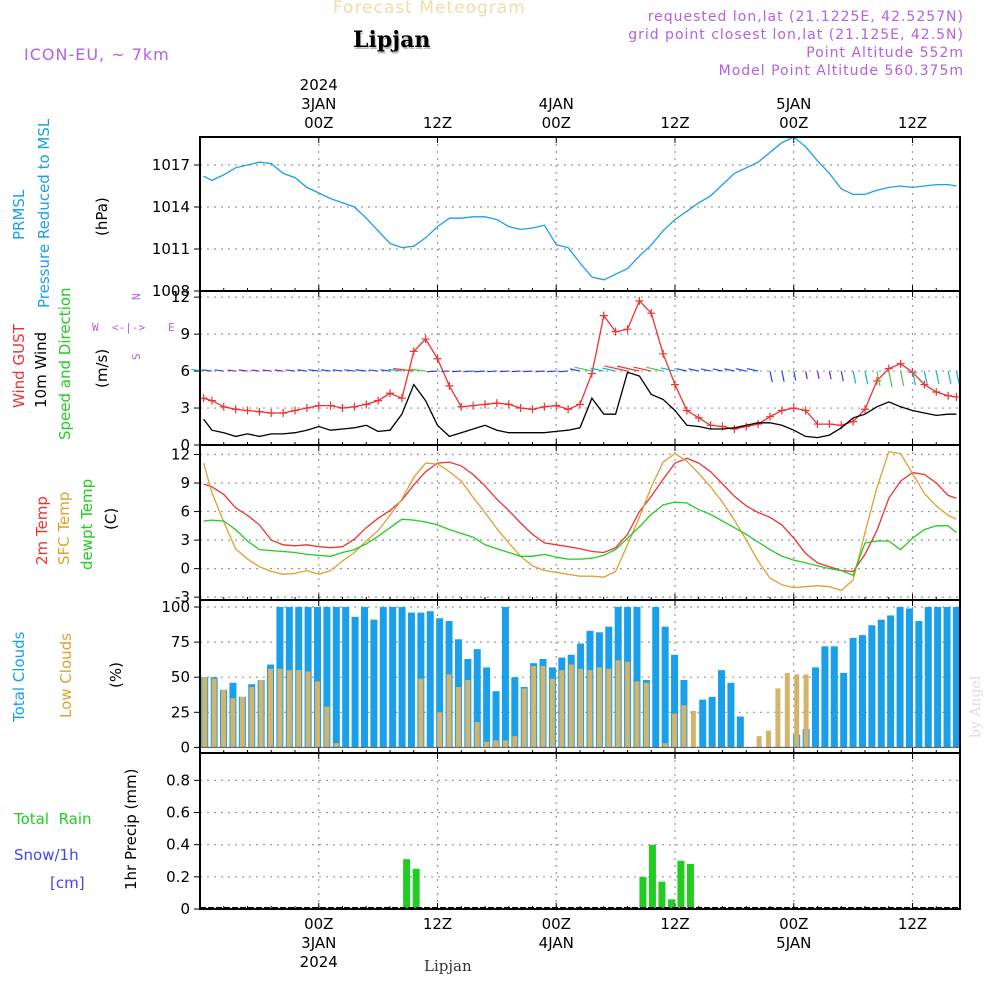 This screenshot has width=1000, height=1000. Describe the element at coordinates (136, 356) in the screenshot. I see `compass-s: S` at that location.